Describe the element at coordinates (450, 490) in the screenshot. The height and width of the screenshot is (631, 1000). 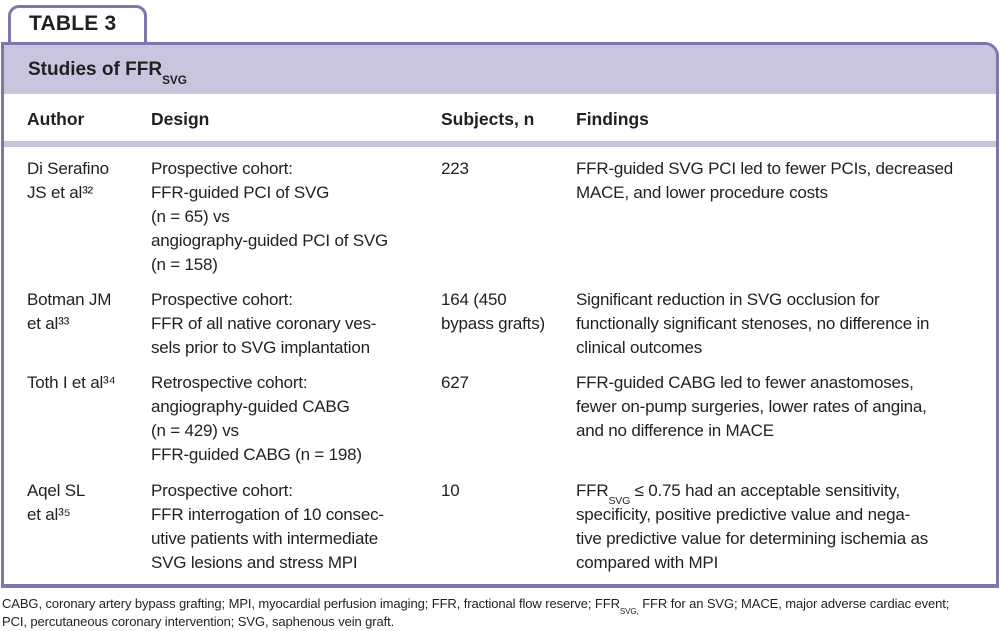
I see `subjects-cell: 10` at that location.